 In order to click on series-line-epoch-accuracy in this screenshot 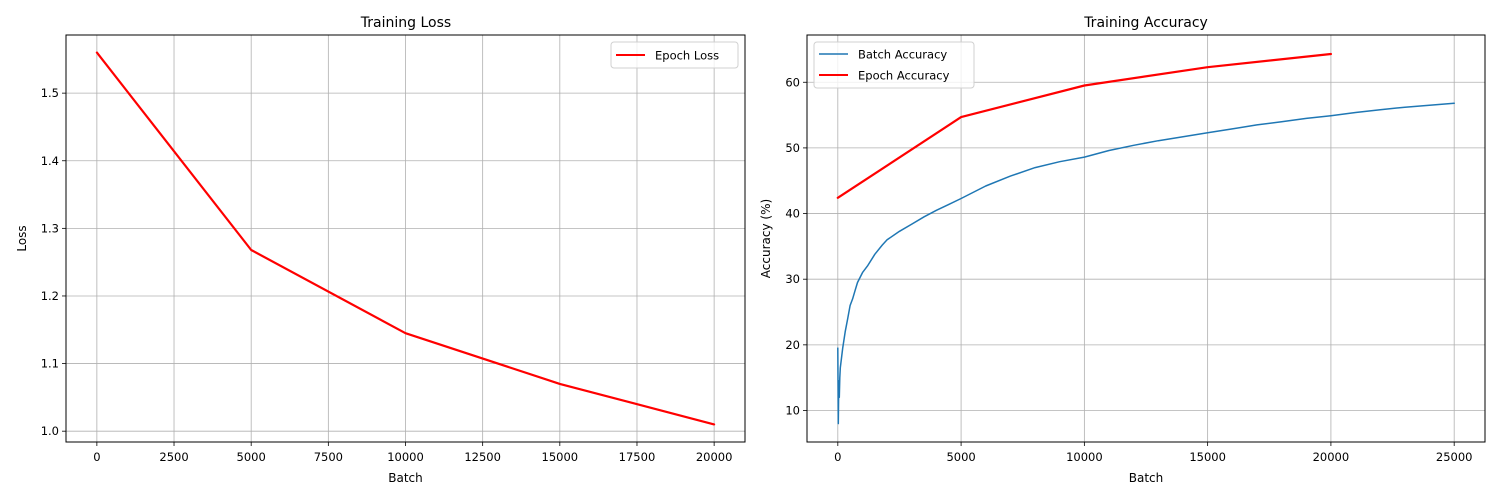, I will do `click(1084, 125)`.